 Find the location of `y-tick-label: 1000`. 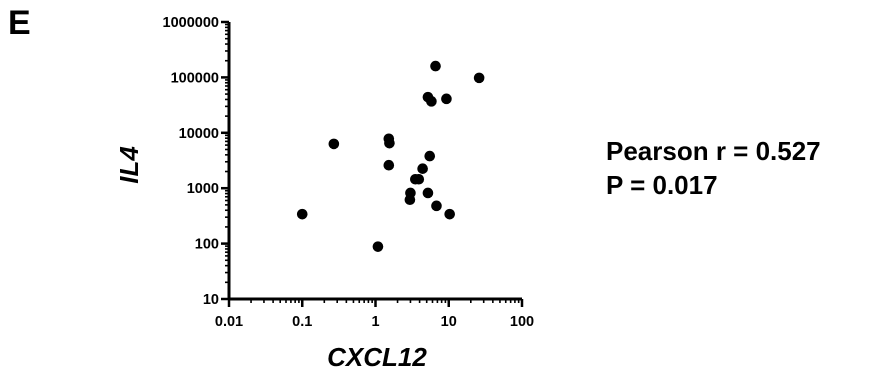

y-tick-label: 1000 is located at coordinates (203, 189).